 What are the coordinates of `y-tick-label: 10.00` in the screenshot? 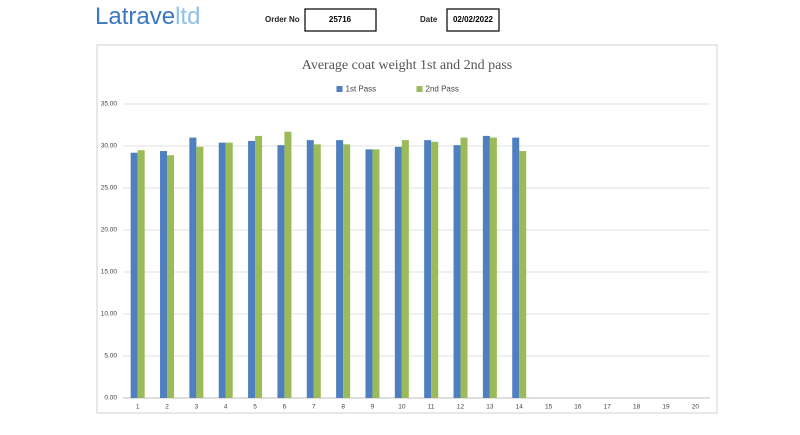 It's located at (109, 314).